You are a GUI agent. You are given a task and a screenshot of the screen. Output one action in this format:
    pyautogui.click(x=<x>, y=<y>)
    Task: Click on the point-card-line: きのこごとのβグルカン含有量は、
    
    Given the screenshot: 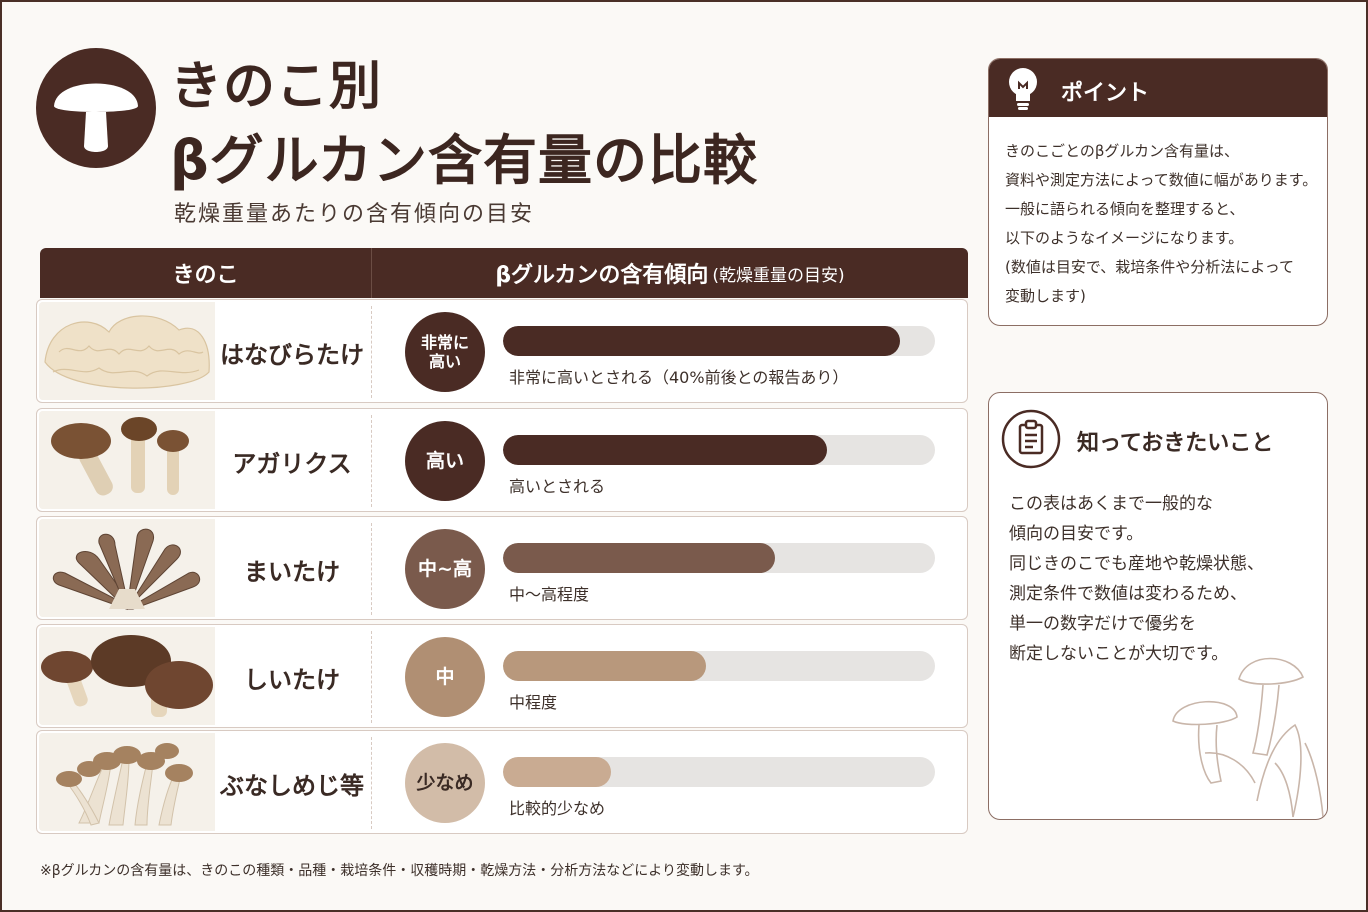 What is the action you would take?
    pyautogui.click(x=1122, y=151)
    